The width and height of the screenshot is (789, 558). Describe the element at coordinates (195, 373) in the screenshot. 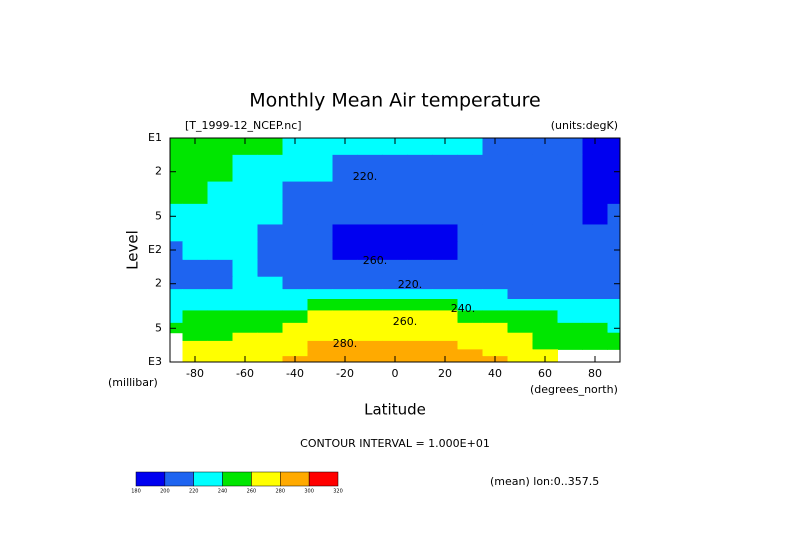

I see `x-tick-label: -80` at that location.